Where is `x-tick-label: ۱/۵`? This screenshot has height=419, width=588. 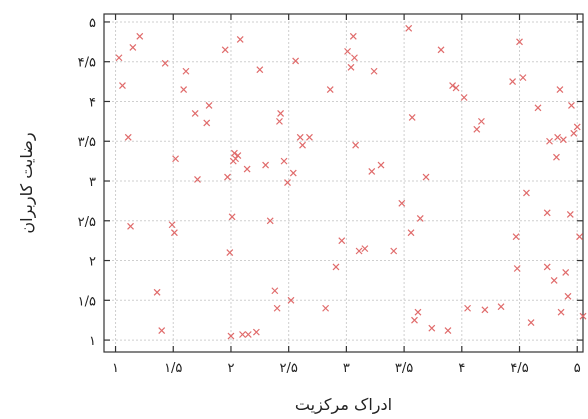 x-tick-label: ۱/۵ is located at coordinates (173, 368).